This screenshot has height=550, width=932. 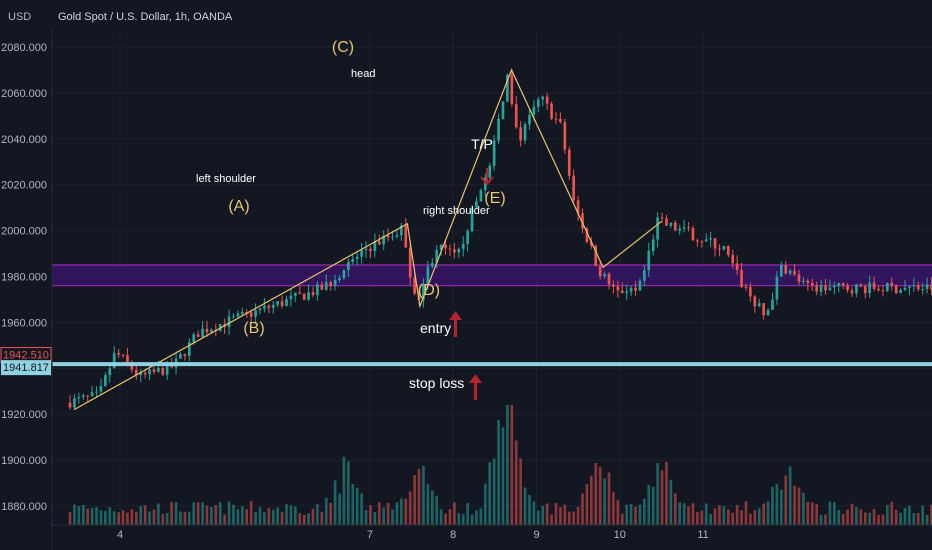 What do you see at coordinates (435, 328) in the screenshot?
I see `label-entry: entry` at bounding box center [435, 328].